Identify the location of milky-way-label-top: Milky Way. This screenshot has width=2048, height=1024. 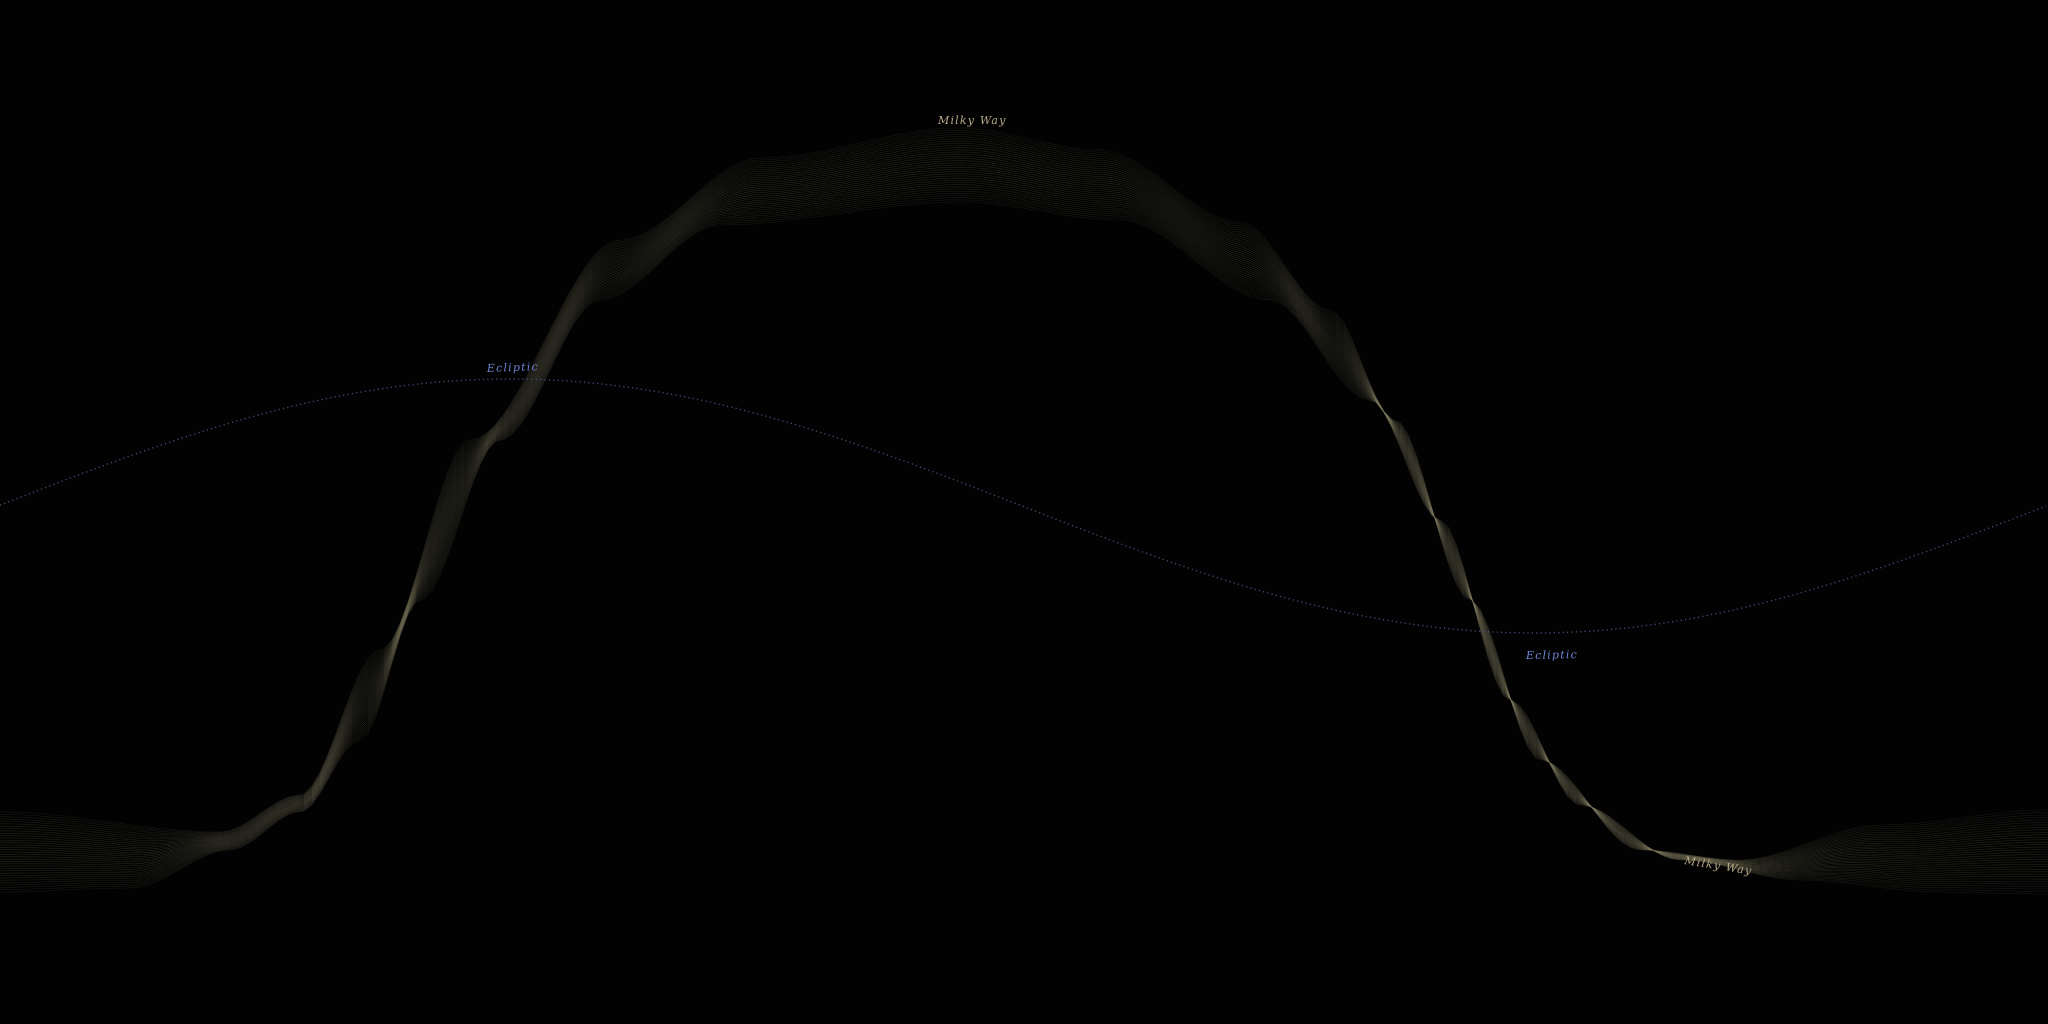
(972, 120).